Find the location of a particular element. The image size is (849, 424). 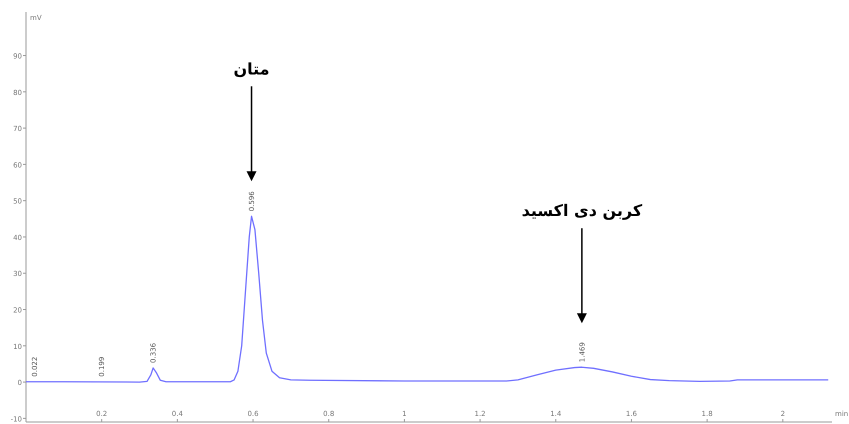

annotation: متان is located at coordinates (251, 68).